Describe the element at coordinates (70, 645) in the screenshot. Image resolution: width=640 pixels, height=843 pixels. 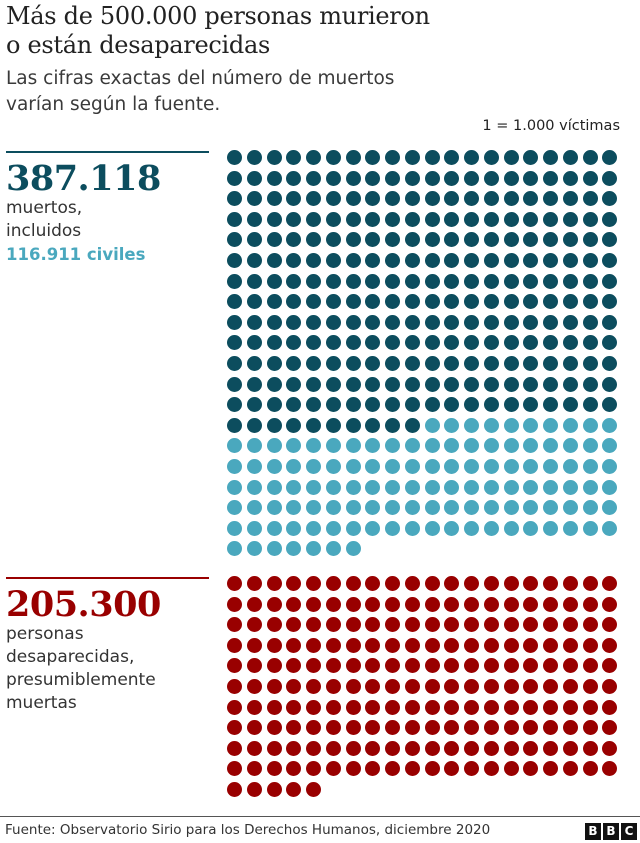
I see `missing-desc-line-1: personas desaparecidas,` at that location.